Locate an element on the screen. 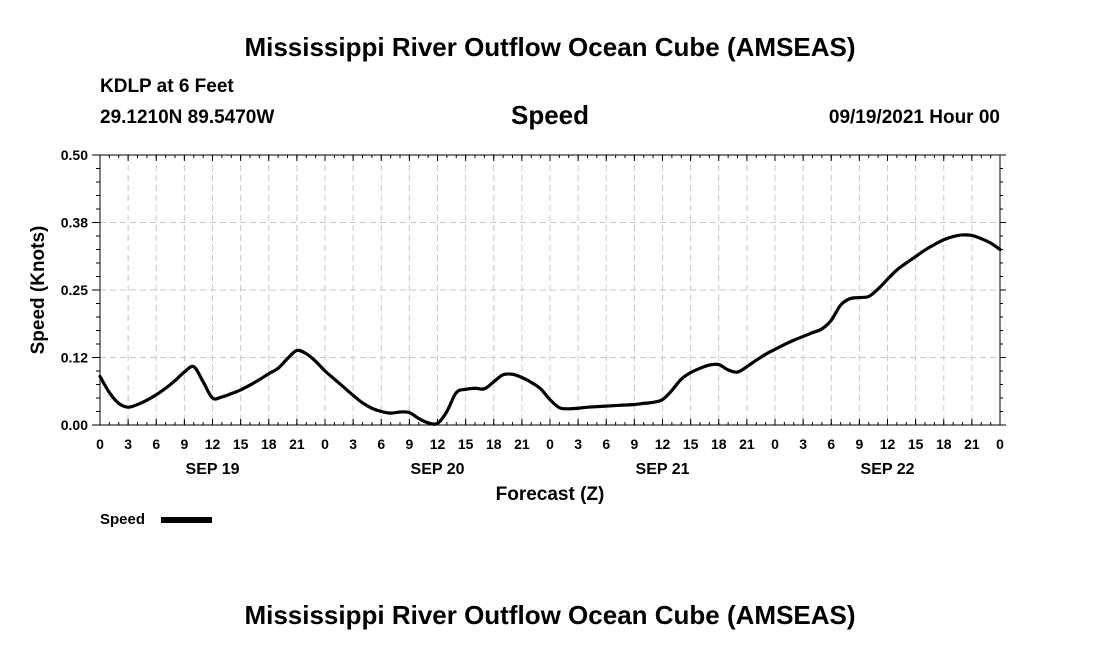 This screenshot has width=1100, height=650. day-label: SEP 20 is located at coordinates (438, 469).